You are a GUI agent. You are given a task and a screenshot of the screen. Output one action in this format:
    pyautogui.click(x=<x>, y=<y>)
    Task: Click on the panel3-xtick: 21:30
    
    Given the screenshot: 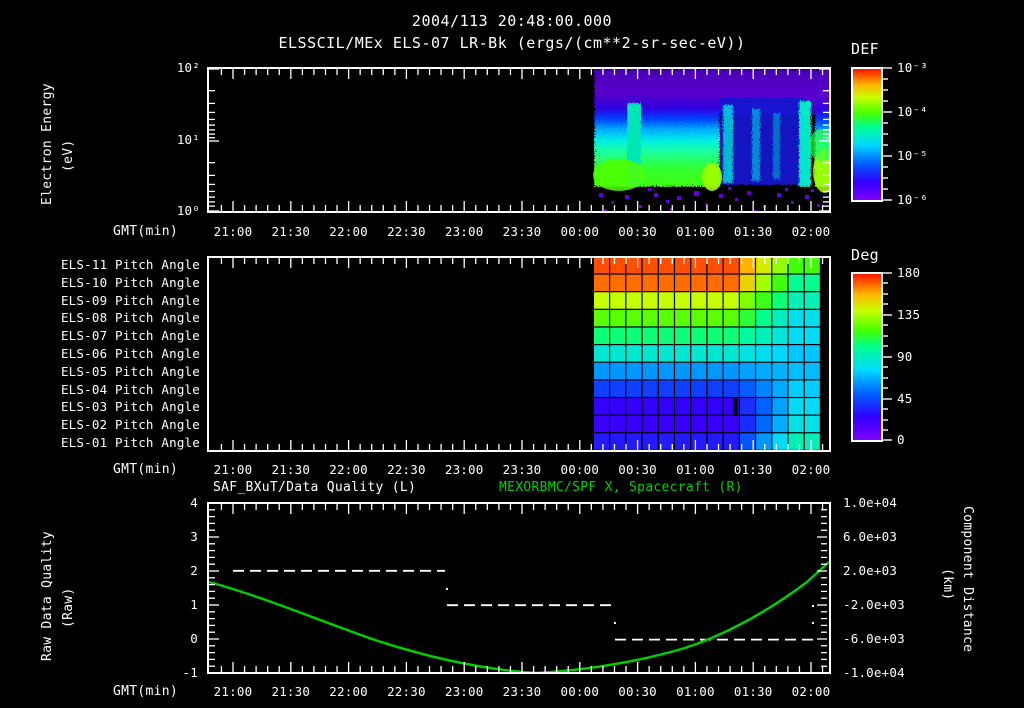 What is the action you would take?
    pyautogui.click(x=291, y=691)
    